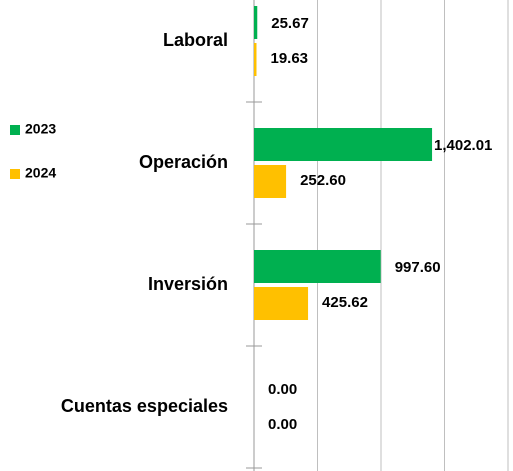 The image size is (513, 471). I want to click on value-label: 997.60, so click(418, 267).